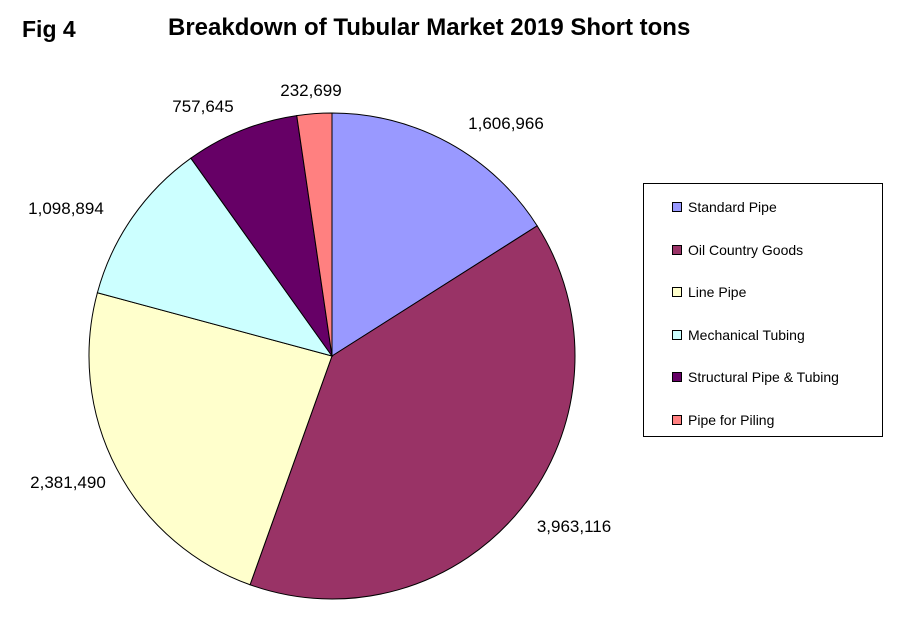 The height and width of the screenshot is (622, 910). I want to click on legend-item: Mechanical Tubing, so click(738, 335).